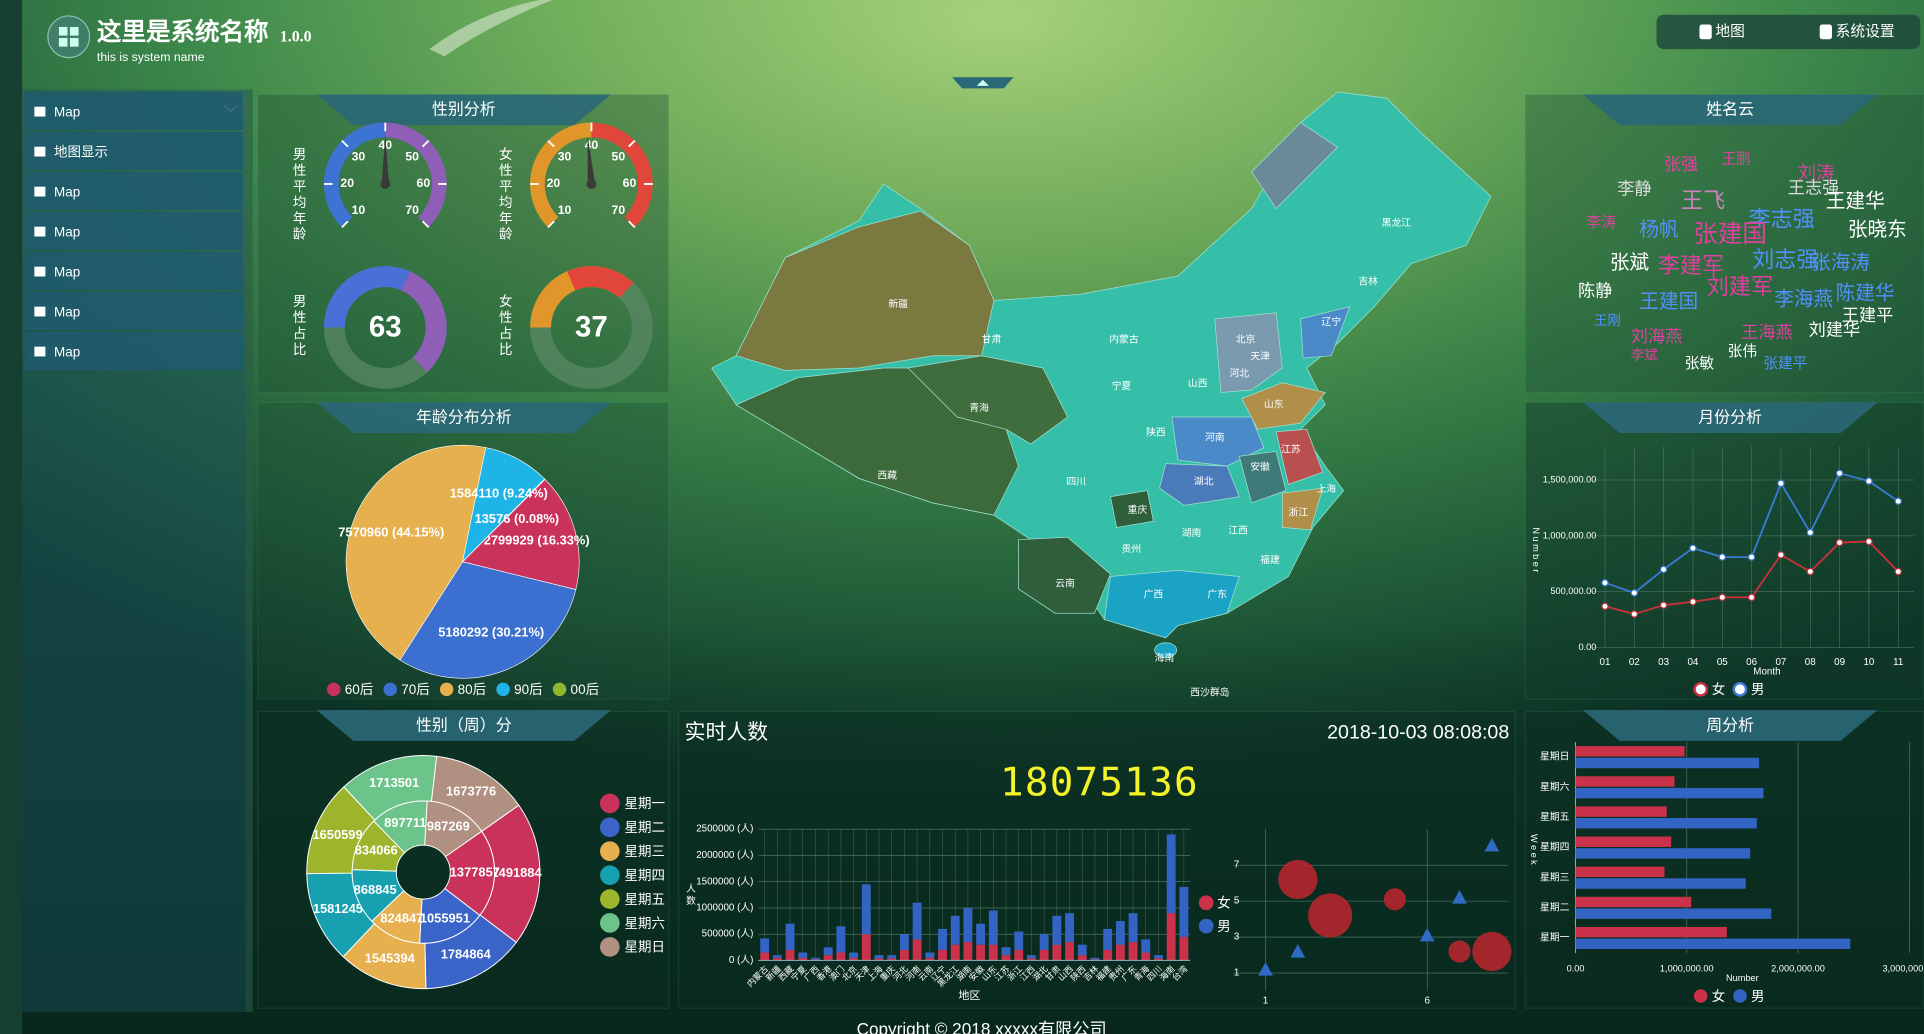  Describe the element at coordinates (1634, 189) in the screenshot. I see `cloud-word: 李静` at that location.